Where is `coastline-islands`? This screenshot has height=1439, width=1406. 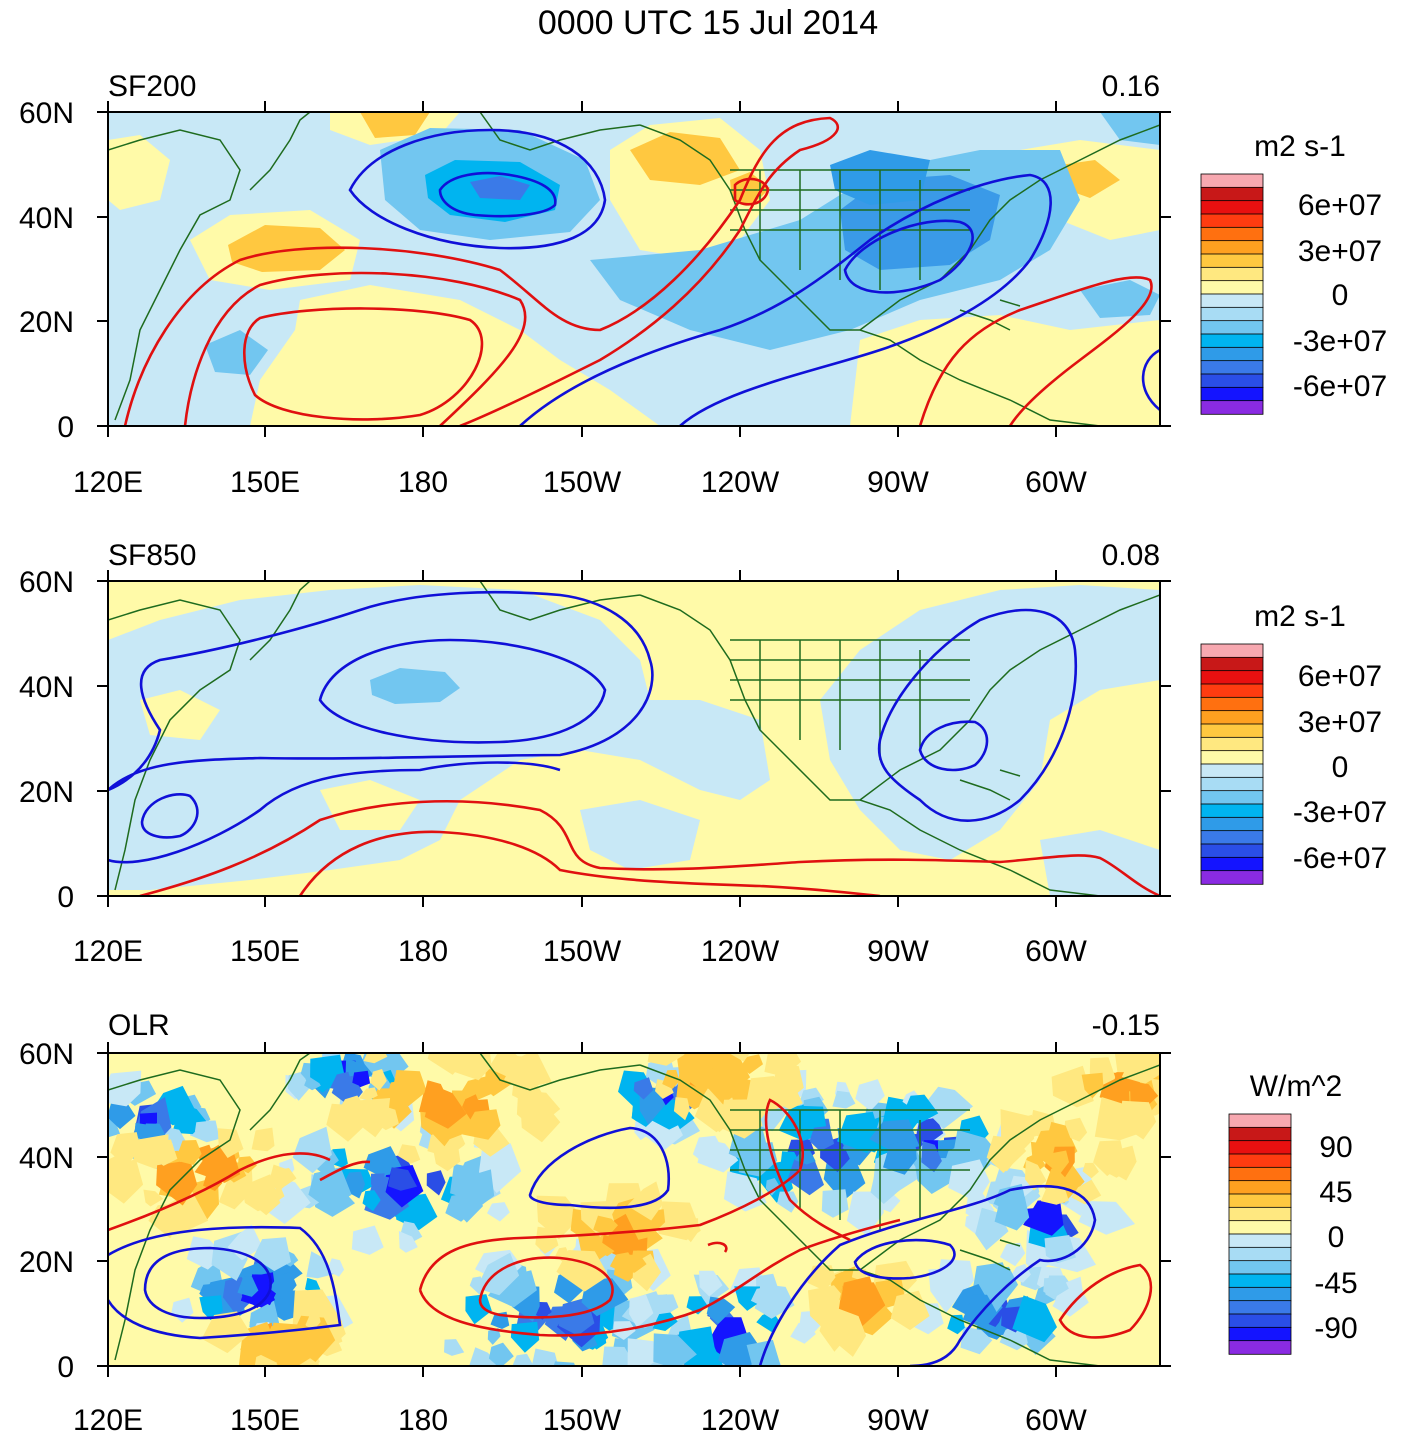
coastline-islands is located at coordinates (990, 785).